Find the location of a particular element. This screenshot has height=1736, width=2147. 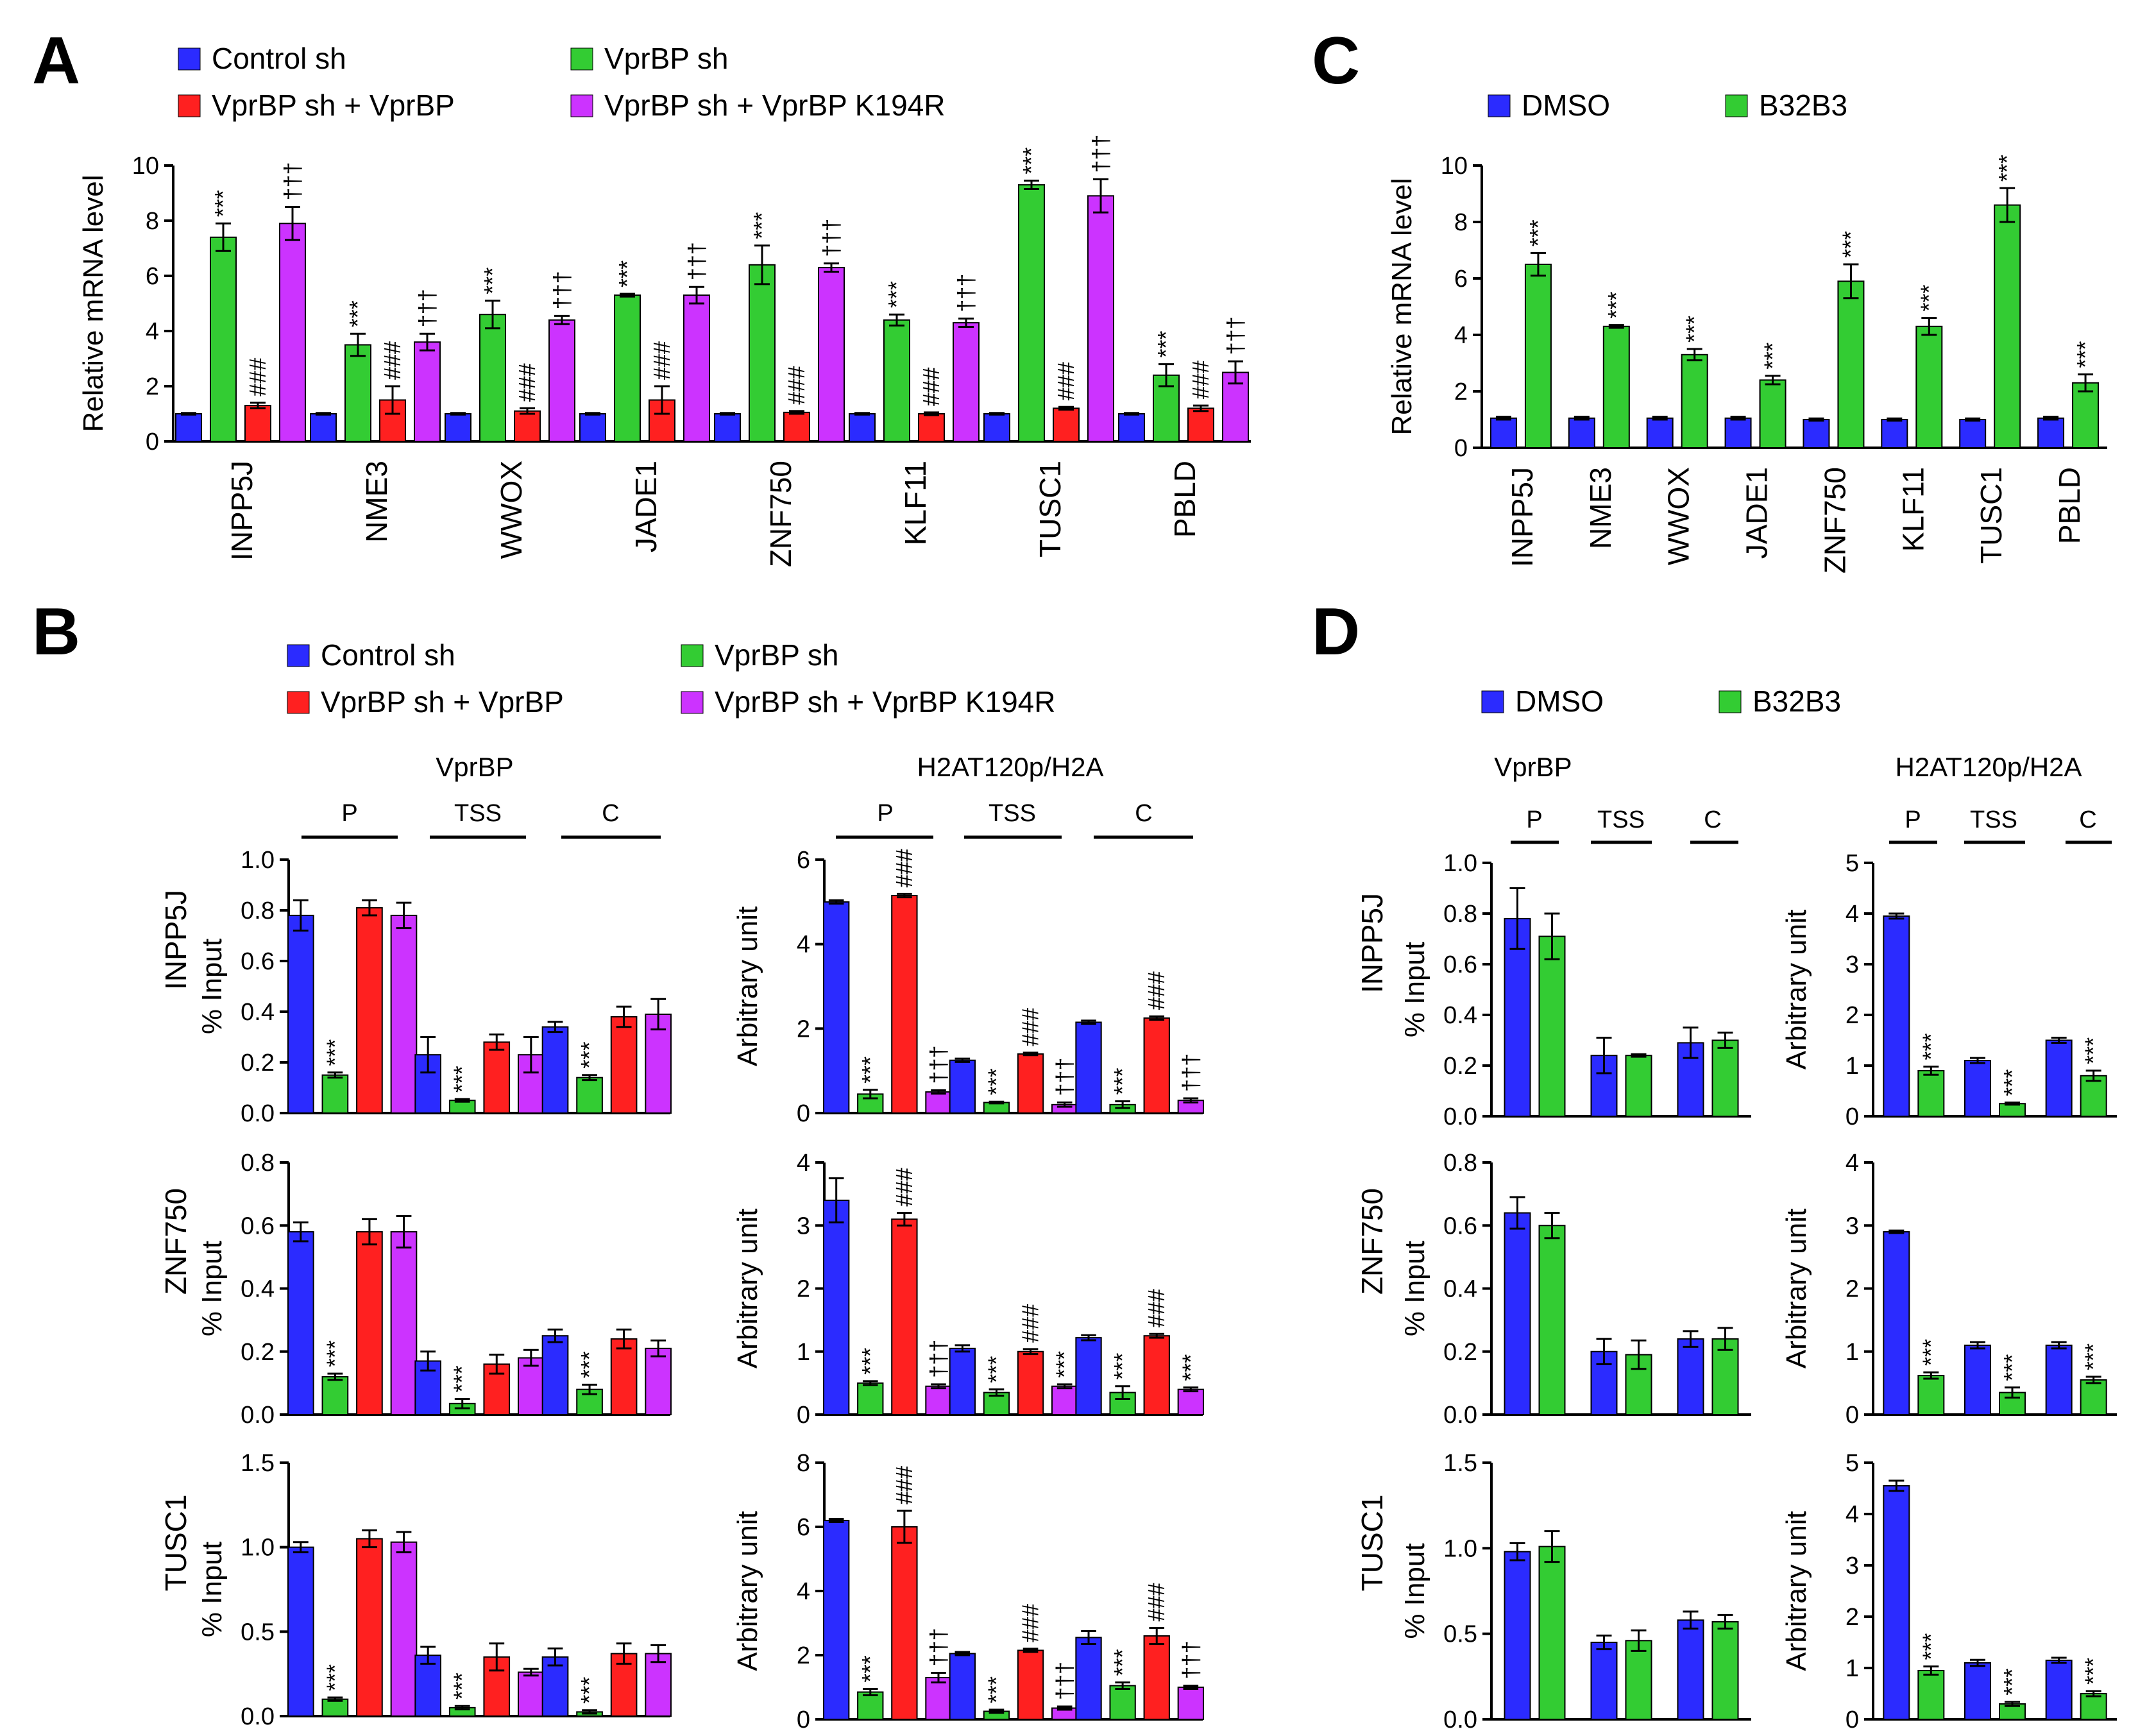

y-tick-label: 2 is located at coordinates (1461, 392).